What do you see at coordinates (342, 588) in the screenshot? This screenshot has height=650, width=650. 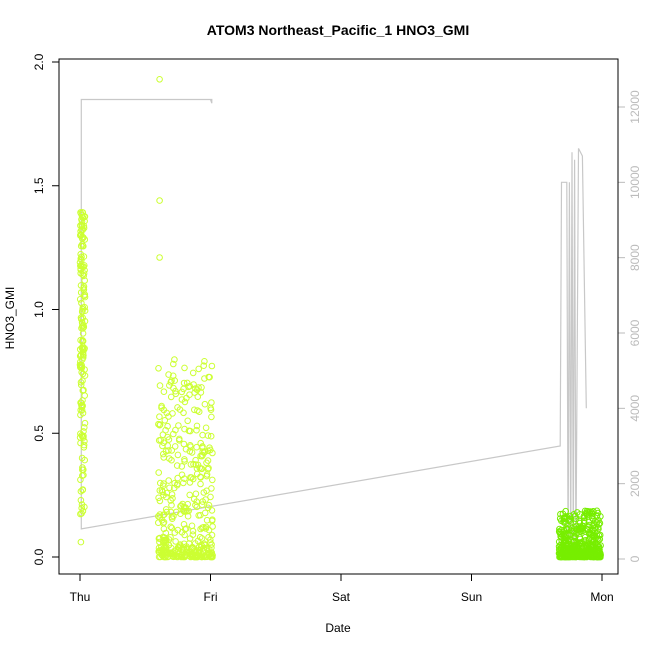 I see `x-axis: Thu Fri Sat Sun Mon` at bounding box center [342, 588].